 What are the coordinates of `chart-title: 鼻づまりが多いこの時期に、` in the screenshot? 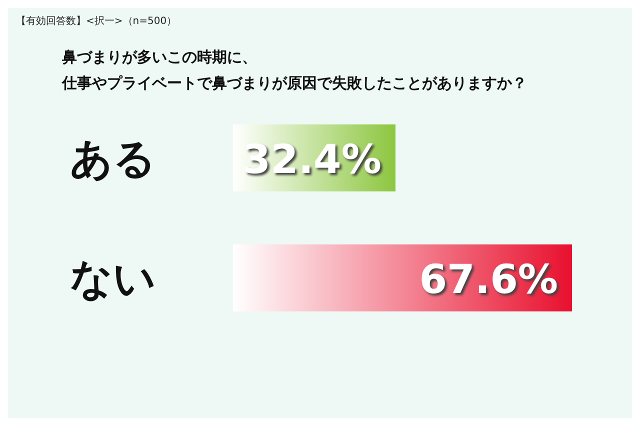 It's located at (160, 57).